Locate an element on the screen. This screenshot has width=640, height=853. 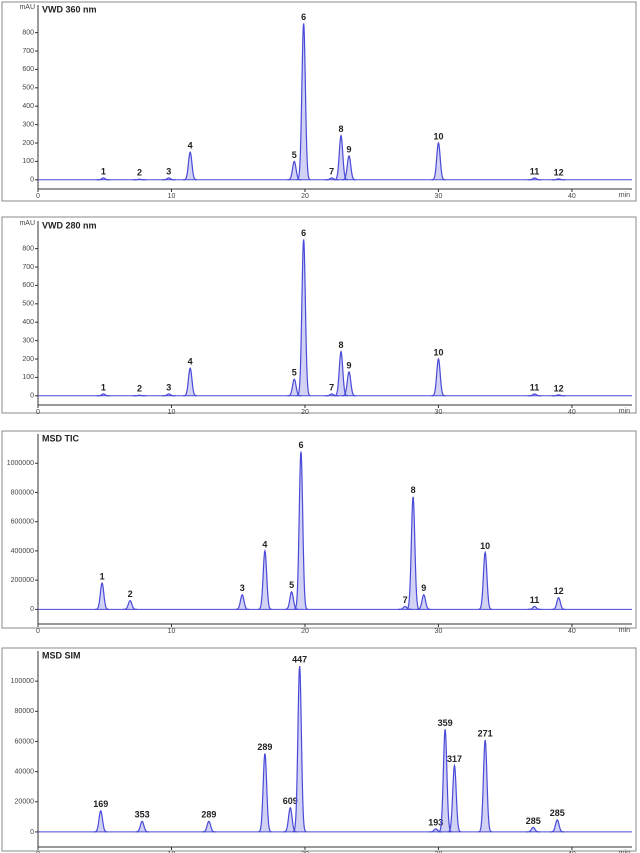
y-tick-label: 400 is located at coordinates (28, 322).